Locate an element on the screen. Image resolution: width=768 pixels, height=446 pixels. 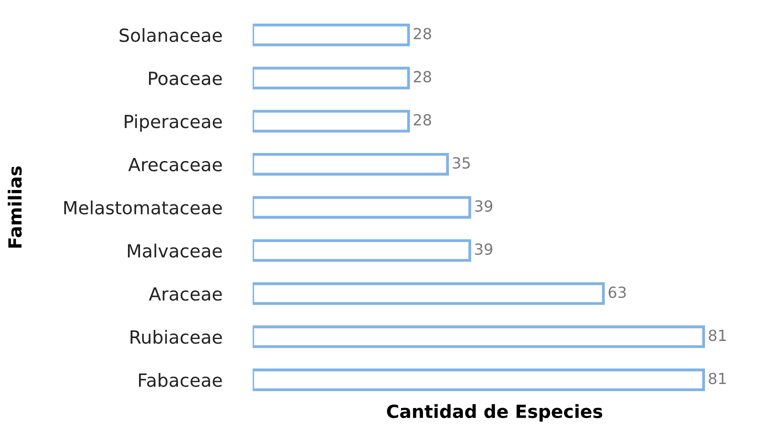
y-tick-label: Melastomataceae is located at coordinates (143, 207).